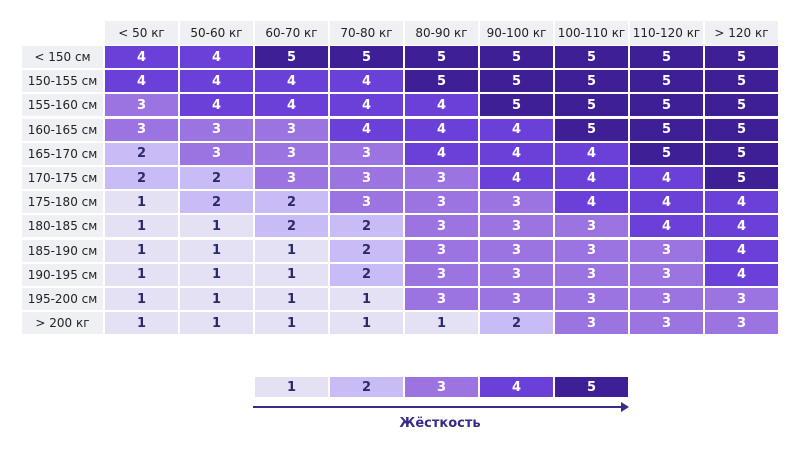  I want to click on legend-item: 3, so click(441, 387).